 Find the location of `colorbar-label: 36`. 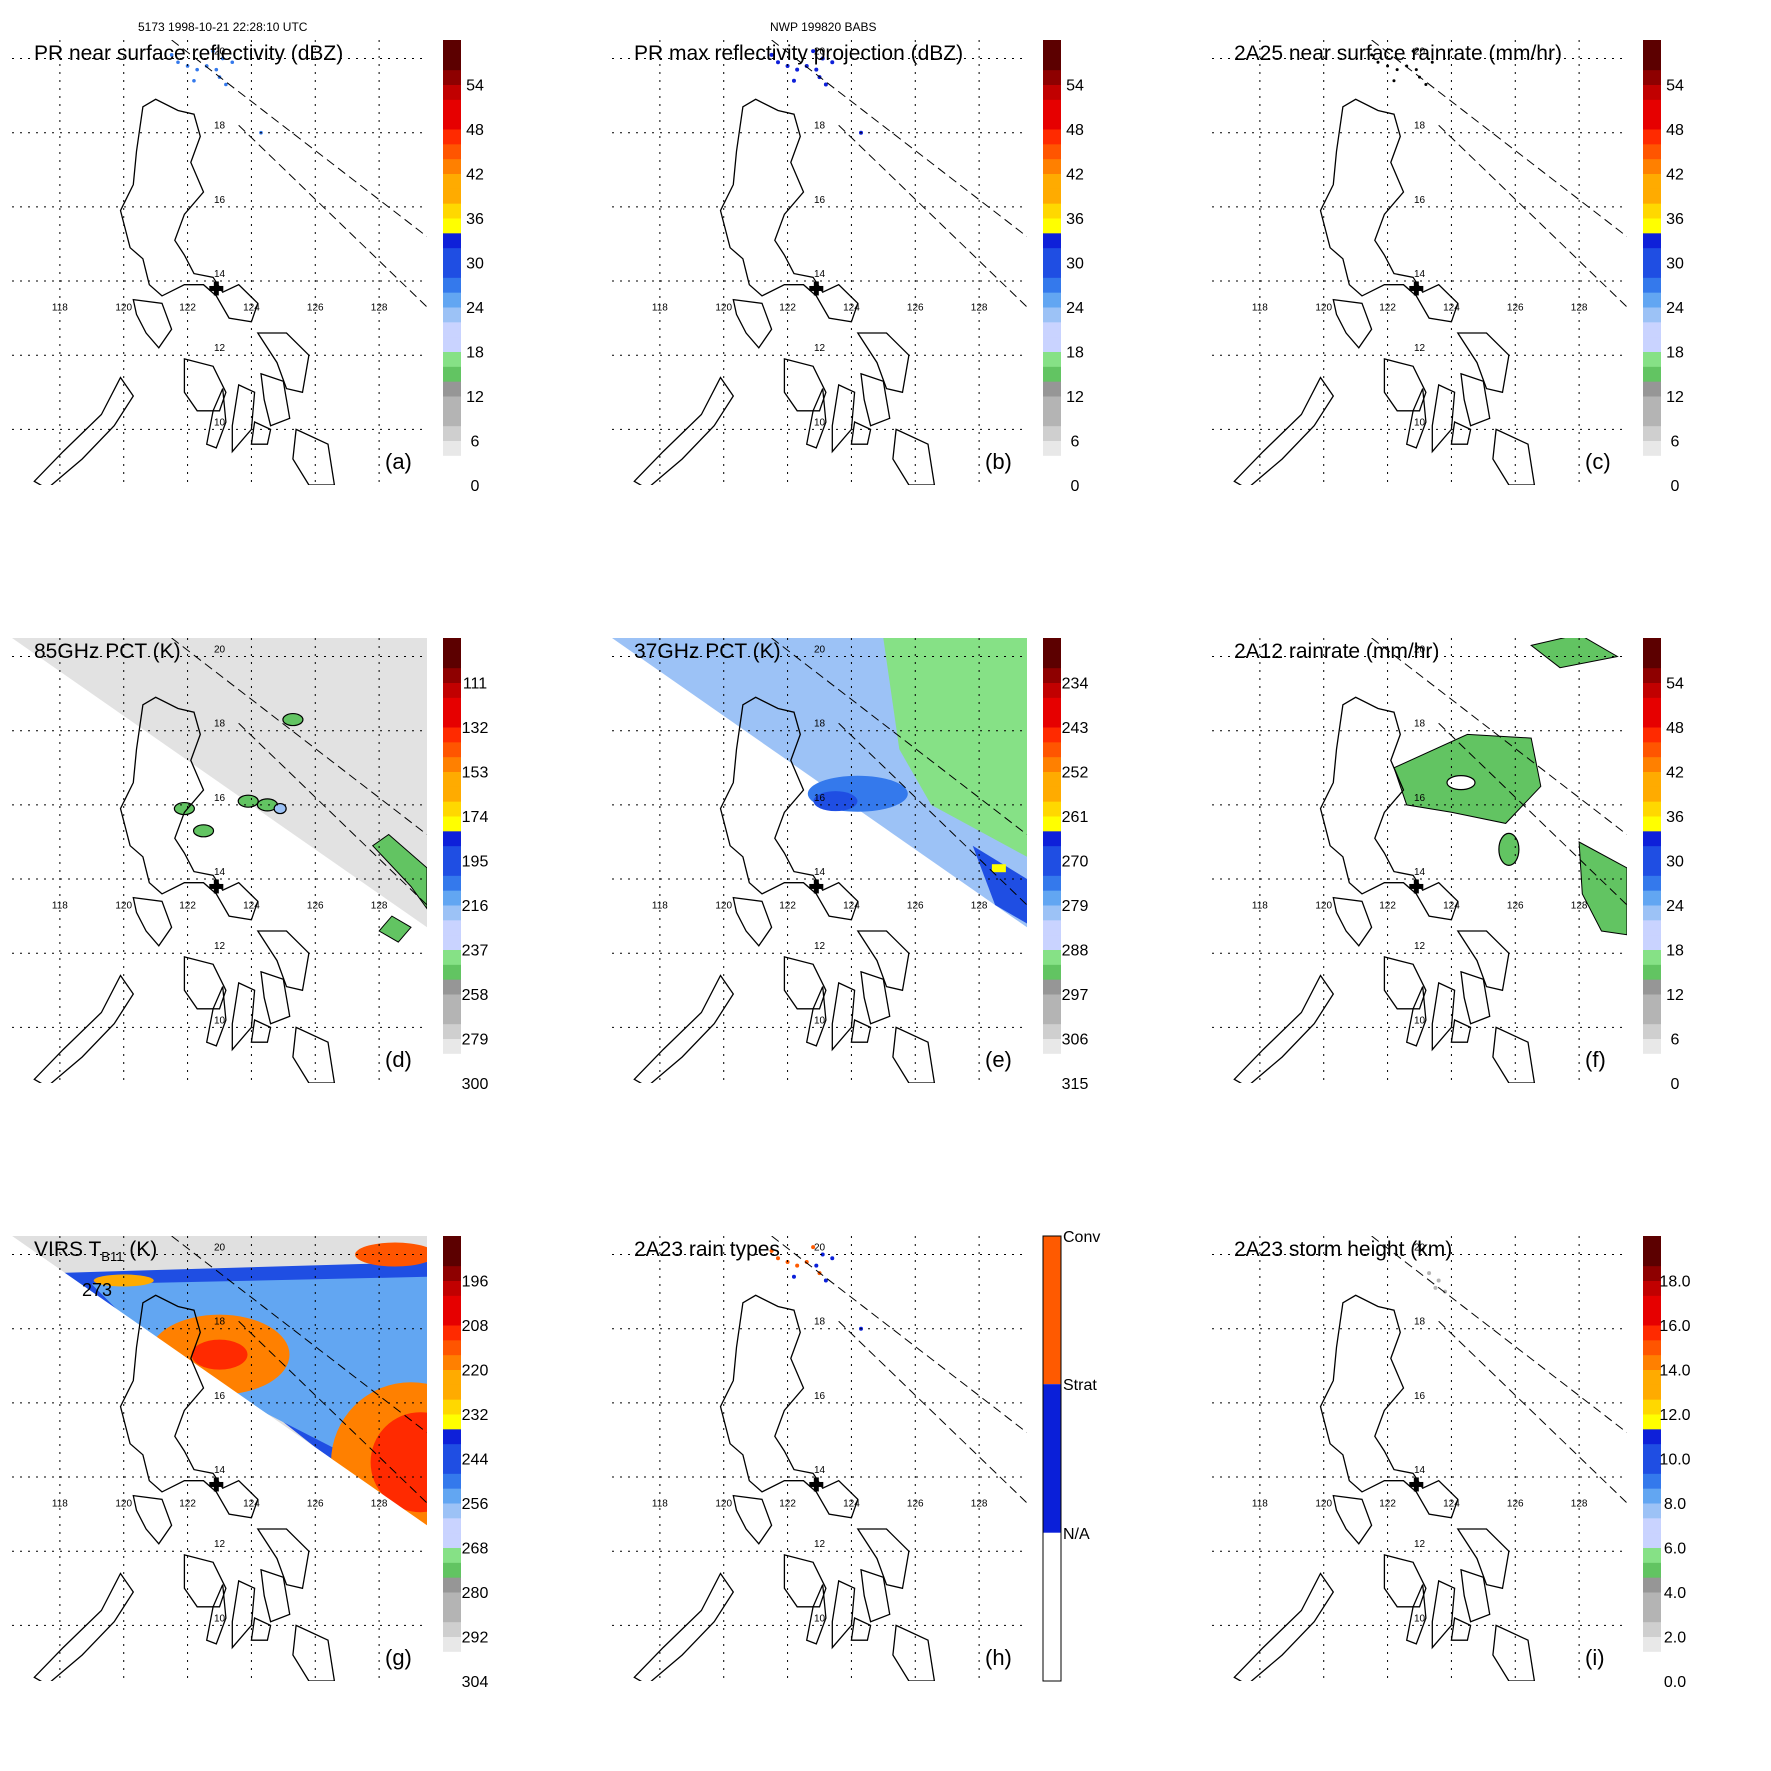

colorbar-label: 36 is located at coordinates (475, 219).